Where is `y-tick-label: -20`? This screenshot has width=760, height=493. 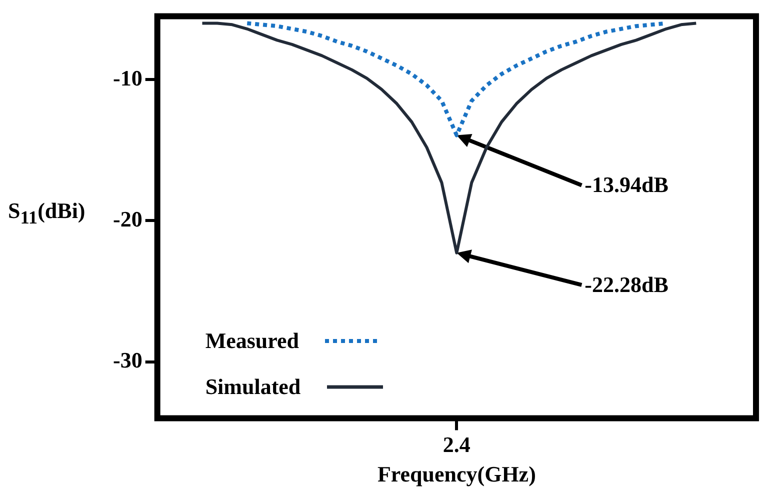 y-tick-label: -20 is located at coordinates (127, 219).